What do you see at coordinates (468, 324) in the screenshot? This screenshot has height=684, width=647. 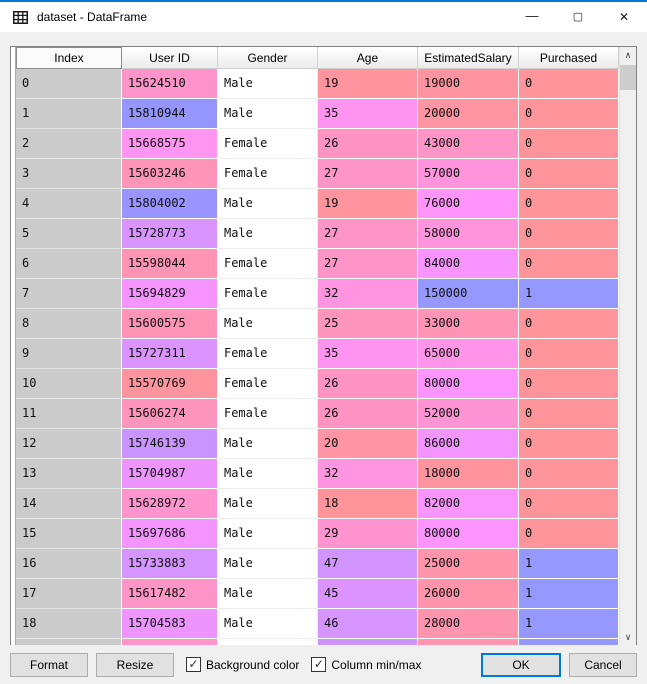 I see `cell-salary: 33000` at bounding box center [468, 324].